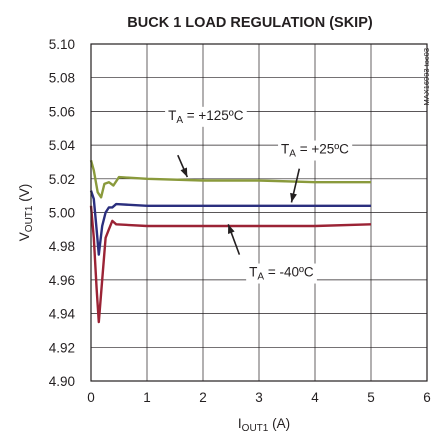 The height and width of the screenshot is (447, 448). I want to click on x-tick-label: 4, so click(315, 397).